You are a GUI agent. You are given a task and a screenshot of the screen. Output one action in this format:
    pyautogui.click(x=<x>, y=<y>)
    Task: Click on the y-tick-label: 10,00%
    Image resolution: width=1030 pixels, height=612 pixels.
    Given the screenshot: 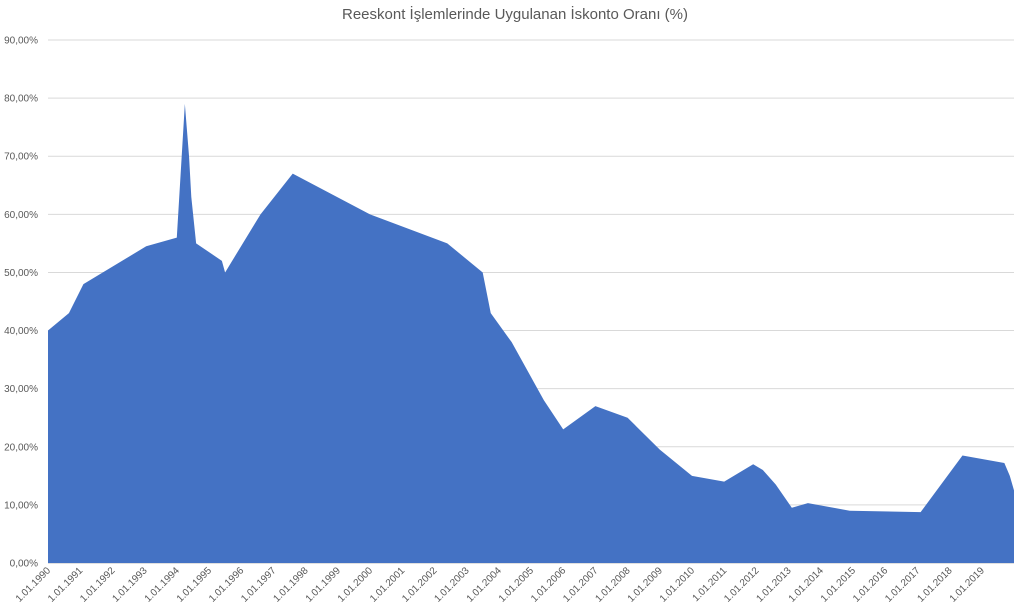 What is the action you would take?
    pyautogui.click(x=21, y=505)
    